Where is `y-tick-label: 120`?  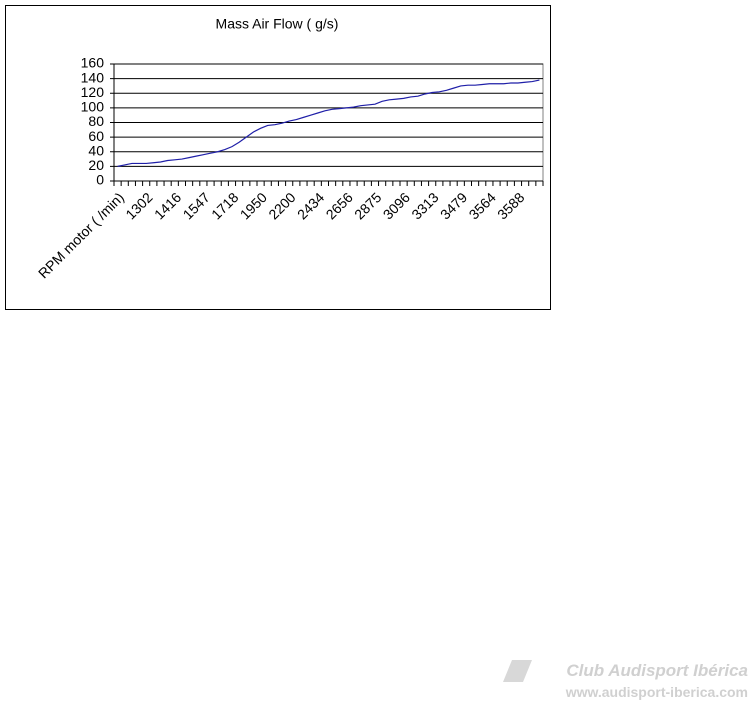
y-tick-label: 120 is located at coordinates (93, 92).